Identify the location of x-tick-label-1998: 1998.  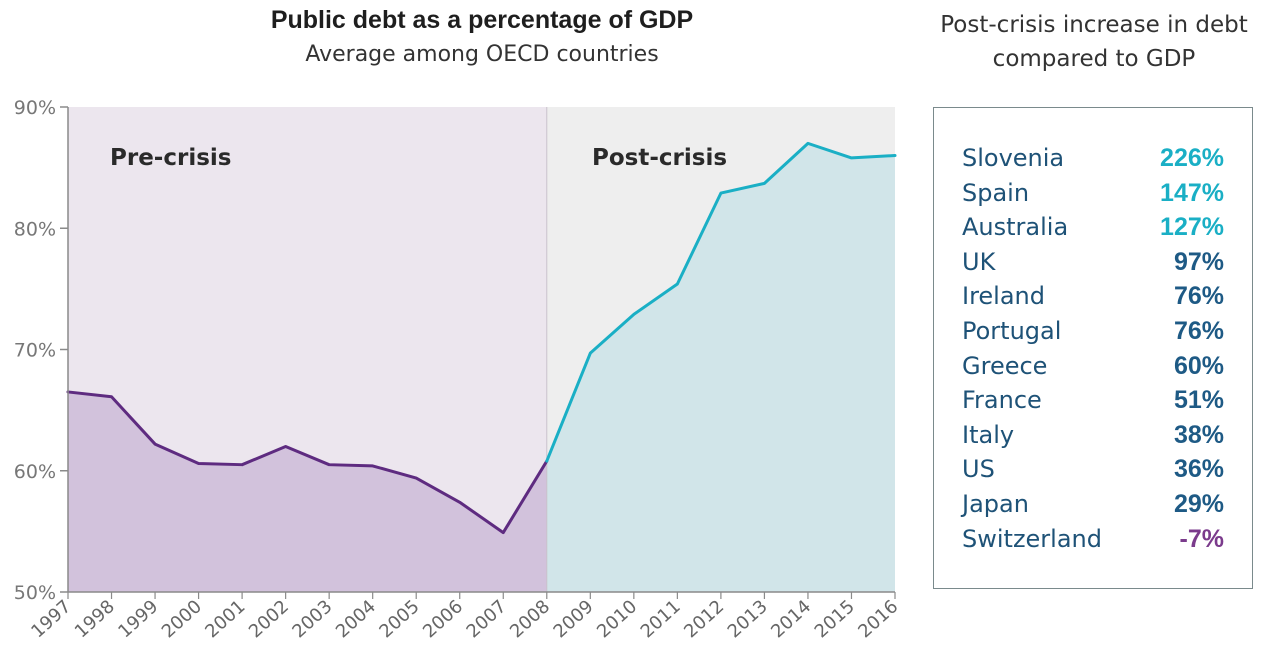
(95, 619).